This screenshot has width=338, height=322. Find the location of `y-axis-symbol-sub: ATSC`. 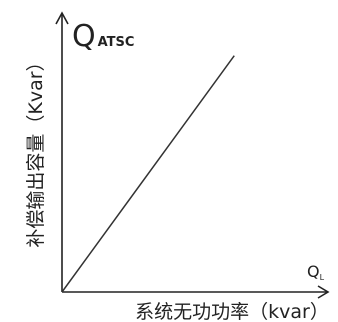

y-axis-symbol-sub: ATSC is located at coordinates (116, 42).